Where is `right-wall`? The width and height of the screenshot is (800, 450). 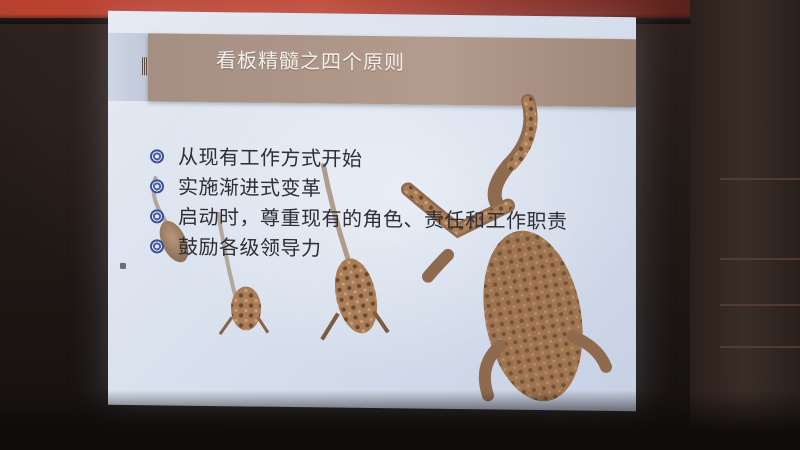
right-wall is located at coordinates (745, 225).